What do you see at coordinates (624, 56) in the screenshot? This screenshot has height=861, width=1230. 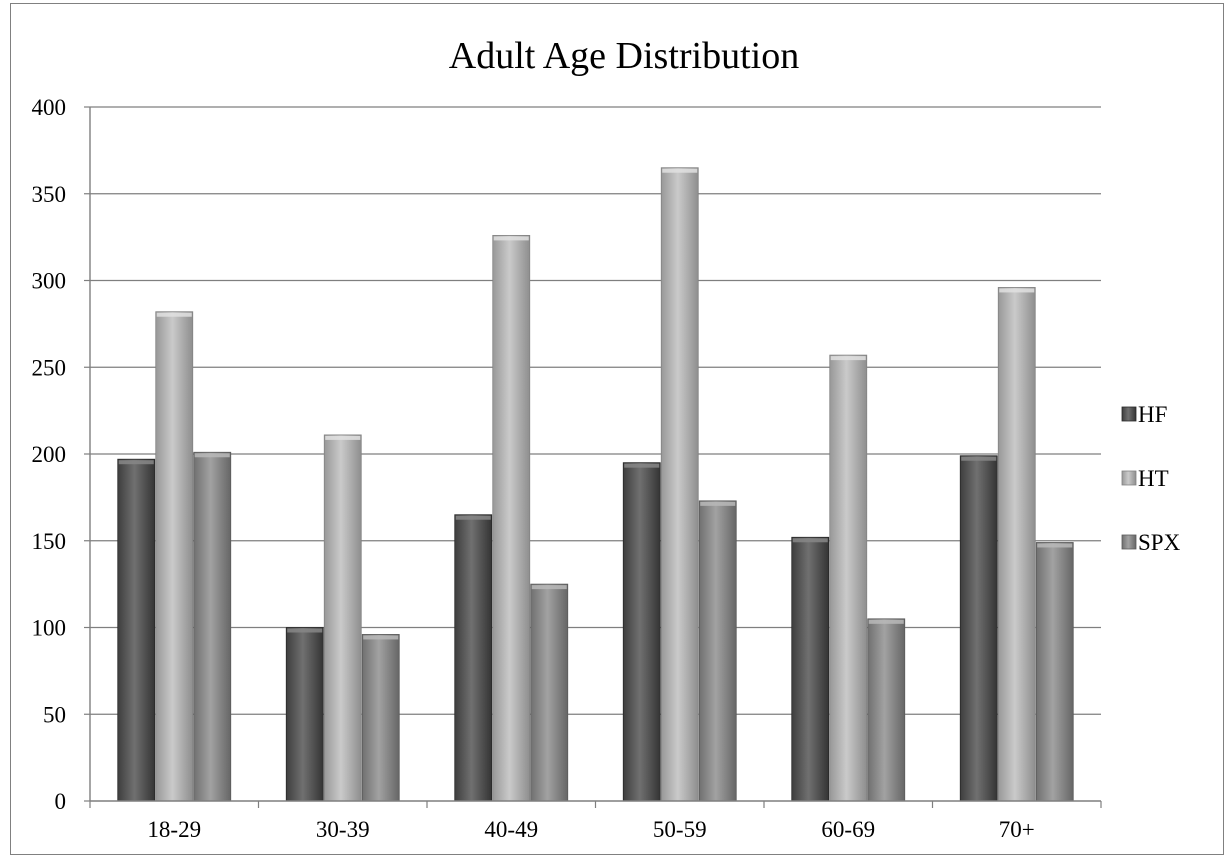 I see `chart-title: Adult Age Distribution` at bounding box center [624, 56].